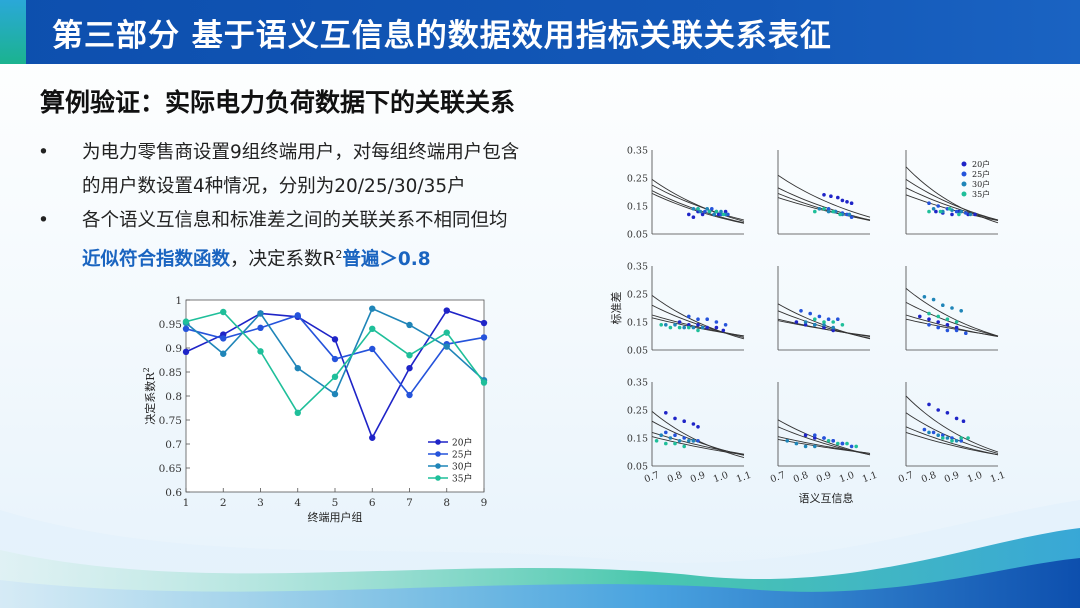  Describe the element at coordinates (847, 478) in the screenshot. I see `panel-x-tick-label: 1.0` at that location.